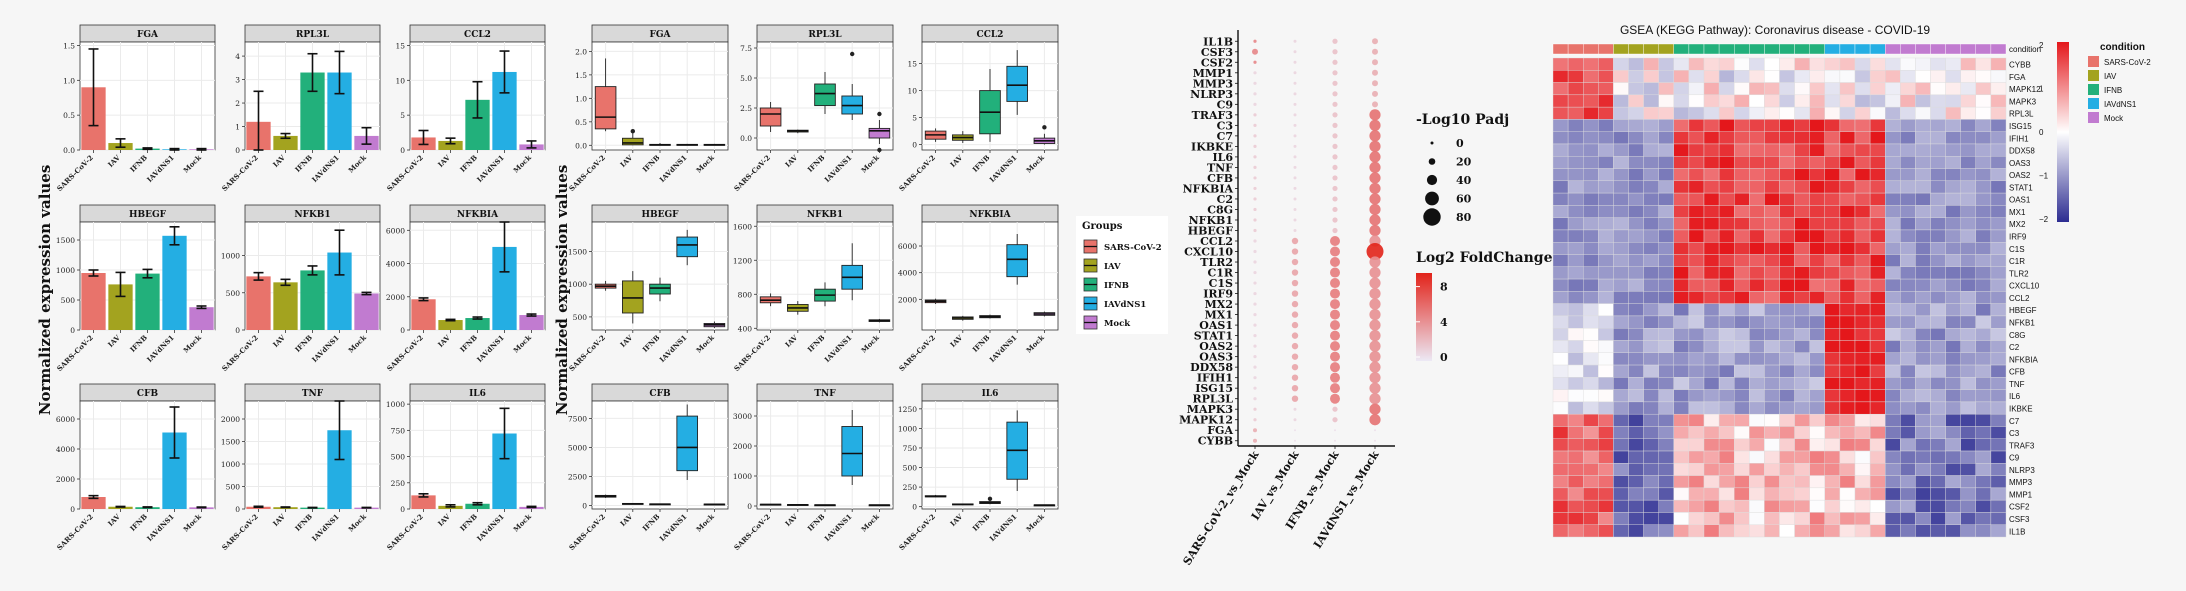 This screenshot has width=2186, height=591. What do you see at coordinates (65, 270) in the screenshot?
I see `bar-panel-hbegf-y-tick-label: 1000` at bounding box center [65, 270].